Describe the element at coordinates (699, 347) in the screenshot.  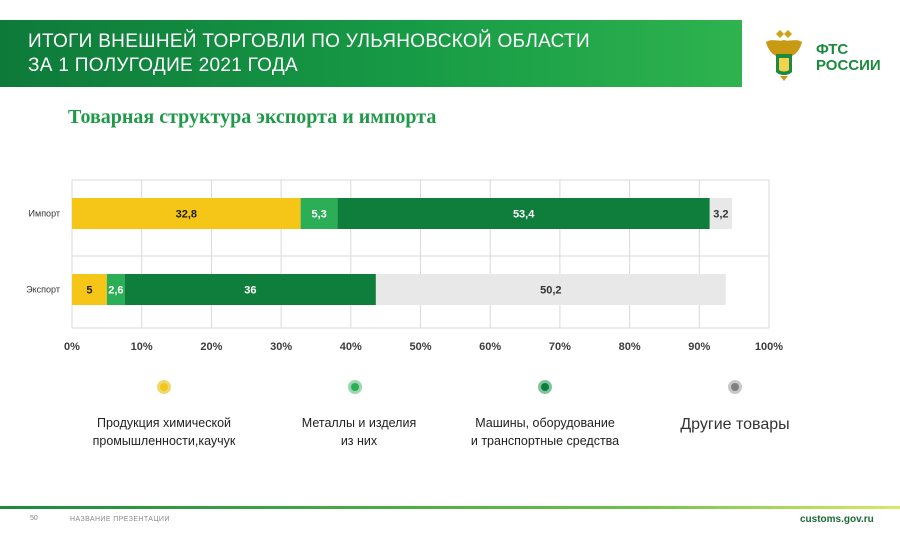
I see `x-tick-label: 90%` at that location.